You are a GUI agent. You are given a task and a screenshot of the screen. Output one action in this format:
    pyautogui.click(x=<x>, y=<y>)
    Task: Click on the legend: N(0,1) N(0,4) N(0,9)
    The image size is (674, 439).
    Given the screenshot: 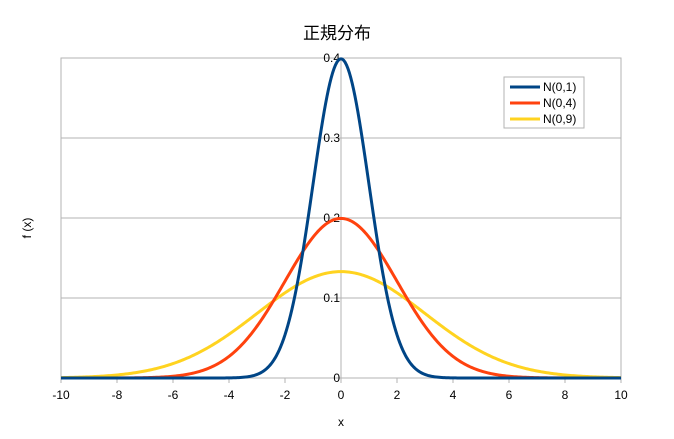 What is the action you would take?
    pyautogui.click(x=544, y=102)
    